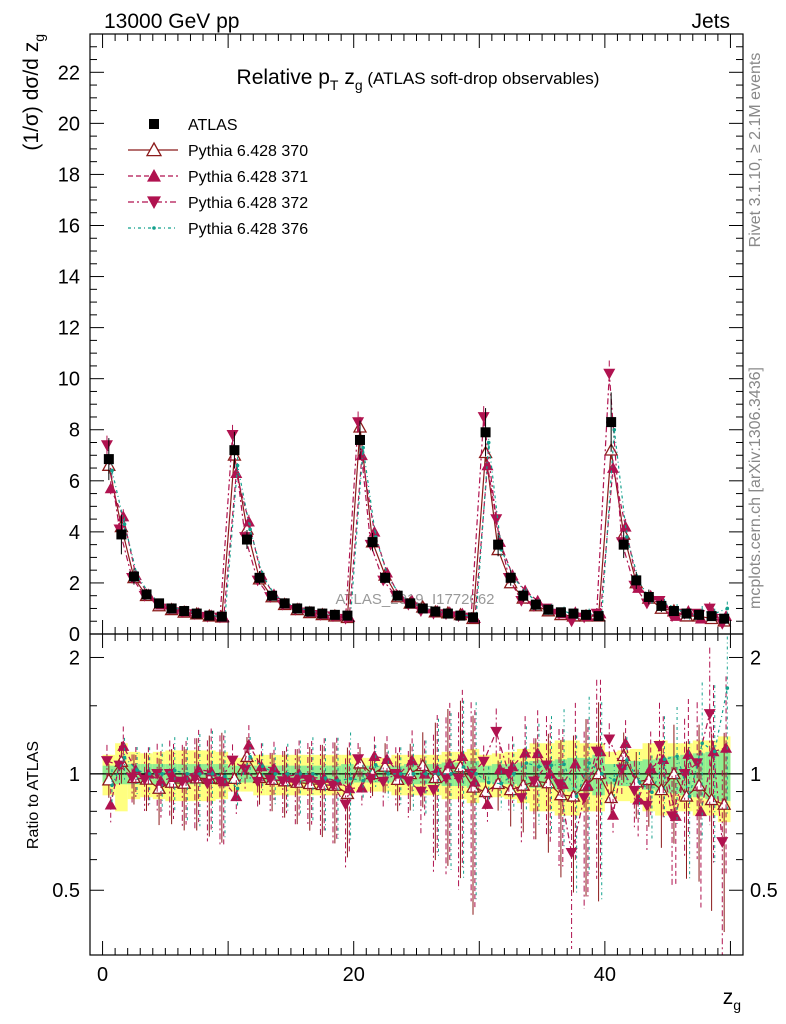 The image size is (786, 1024). What do you see at coordinates (755, 150) in the screenshot?
I see `rivet-label: Rivet 3.1.10, ≥ 2.1M events` at bounding box center [755, 150].